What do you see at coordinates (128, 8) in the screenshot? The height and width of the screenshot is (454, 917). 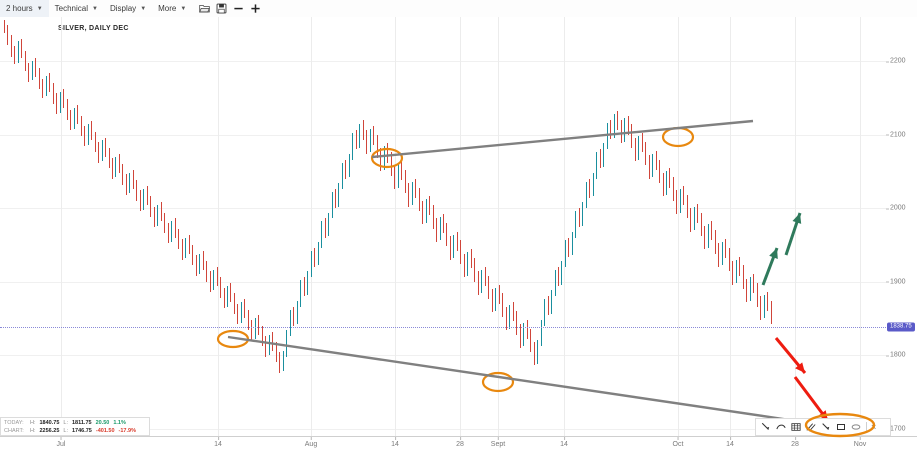 I see `display-menu: Display ▼` at bounding box center [128, 8].